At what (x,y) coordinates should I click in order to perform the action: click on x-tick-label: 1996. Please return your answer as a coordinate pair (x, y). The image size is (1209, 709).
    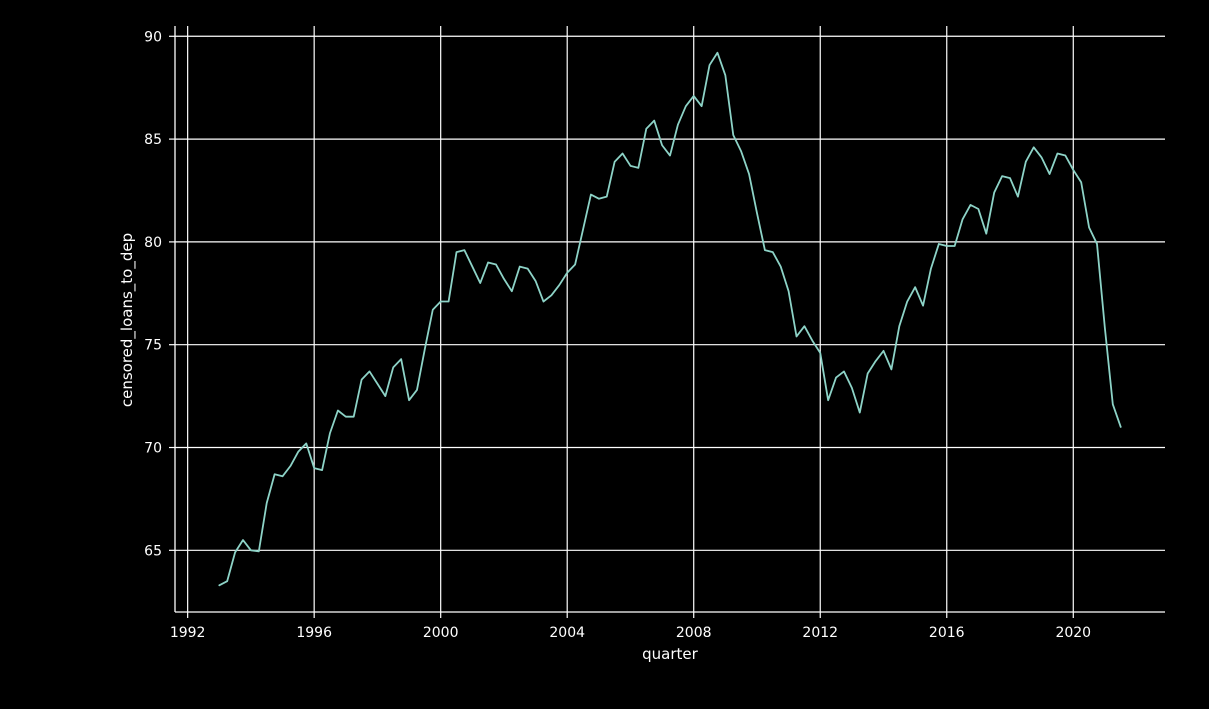
    Looking at the image, I should click on (314, 633).